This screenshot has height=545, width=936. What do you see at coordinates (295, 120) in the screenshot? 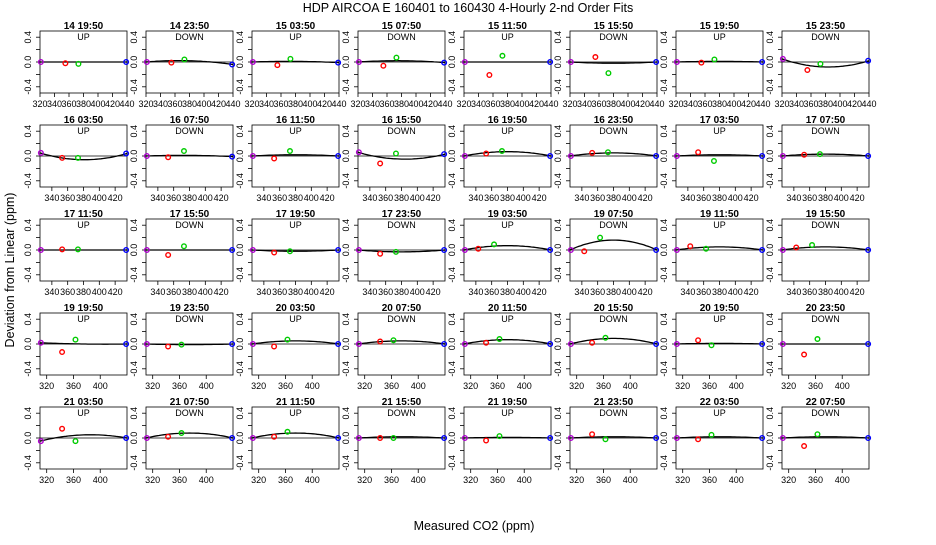
I see `panel-title: 16 11:50` at bounding box center [295, 120].